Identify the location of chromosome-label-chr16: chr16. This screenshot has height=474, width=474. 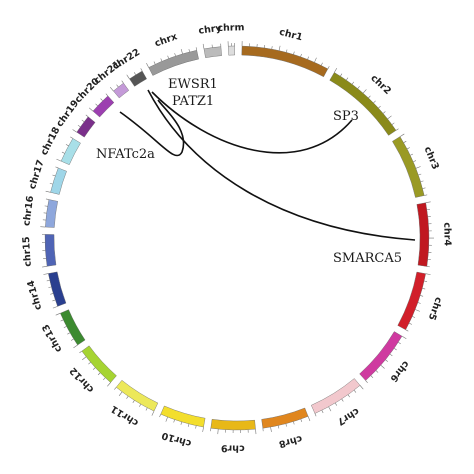
(28, 211).